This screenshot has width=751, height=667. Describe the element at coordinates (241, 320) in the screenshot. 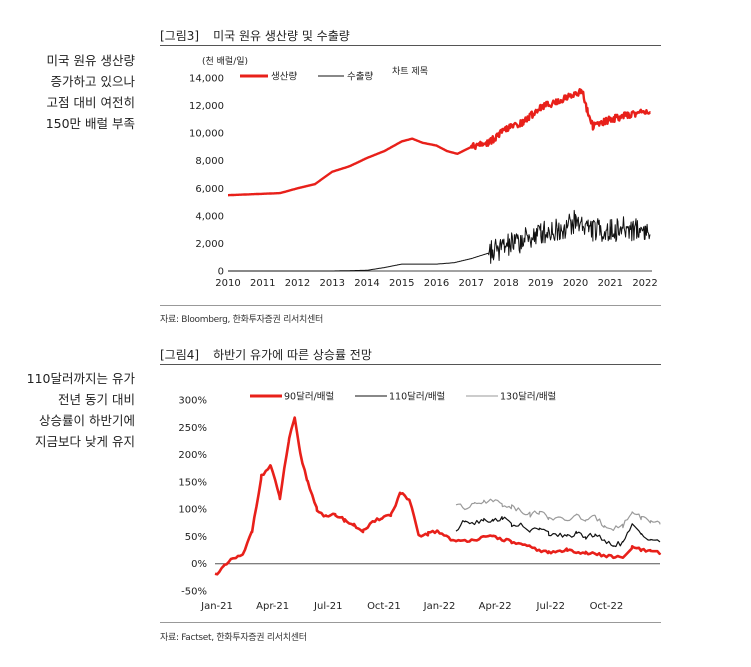

I see `figure3-source: 자료: Bloomberg, 한화투자증권 리서치센터` at that location.